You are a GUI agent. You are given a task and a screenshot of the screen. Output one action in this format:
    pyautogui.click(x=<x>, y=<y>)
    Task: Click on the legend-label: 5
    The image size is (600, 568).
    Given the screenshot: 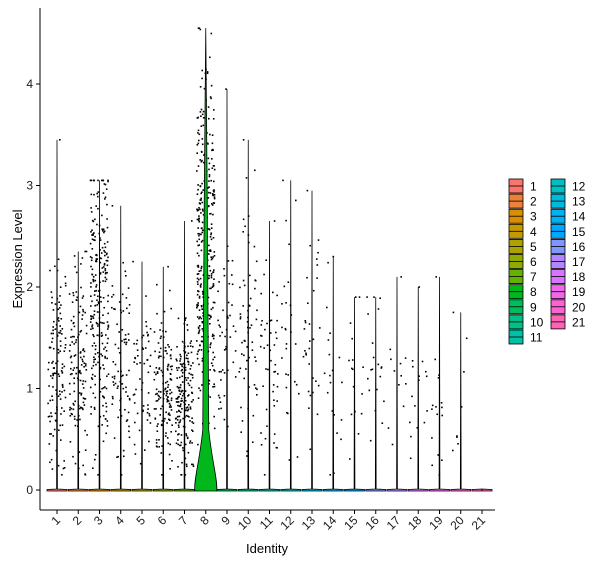 What is the action you would take?
    pyautogui.click(x=533, y=247)
    